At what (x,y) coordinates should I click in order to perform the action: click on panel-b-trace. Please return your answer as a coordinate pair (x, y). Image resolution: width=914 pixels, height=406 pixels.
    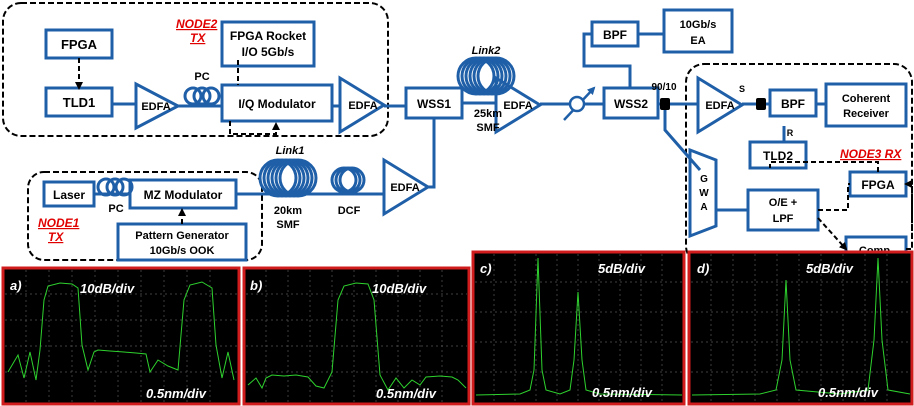
    Looking at the image, I should click on (357, 336).